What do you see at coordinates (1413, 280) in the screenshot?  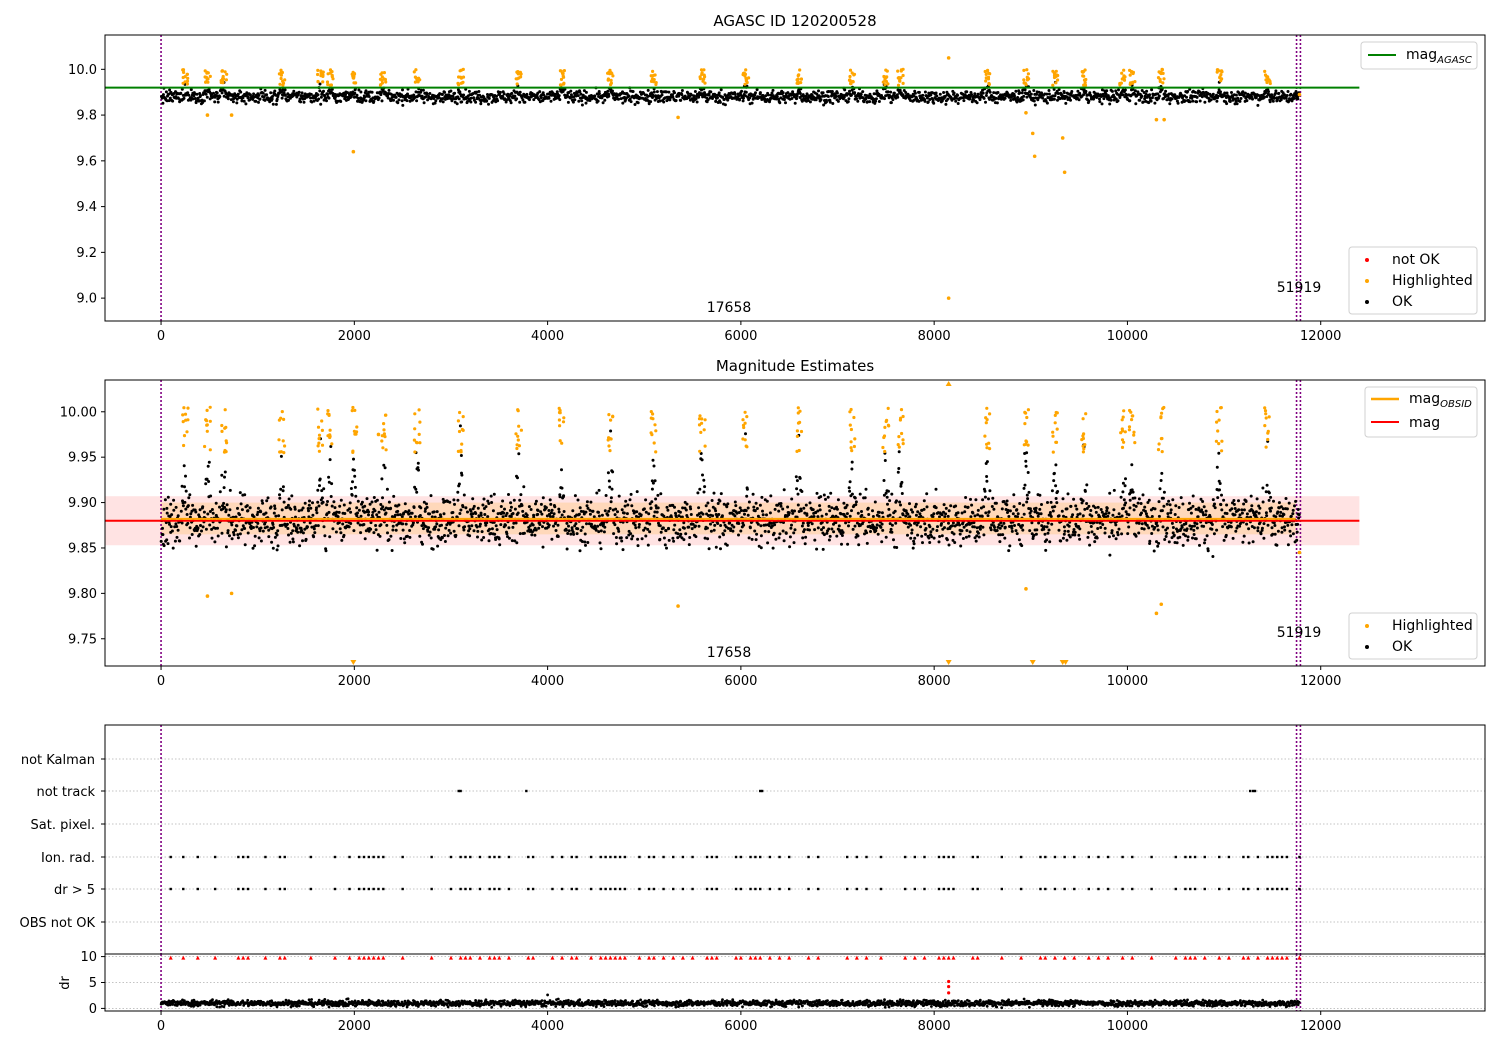 I see `agasc-marker-legend: not OK Highlighted OK` at bounding box center [1413, 280].